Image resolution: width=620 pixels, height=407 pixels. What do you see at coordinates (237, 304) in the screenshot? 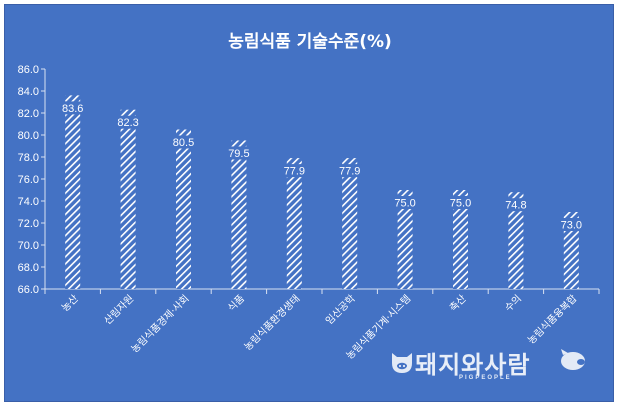
I see `x-tick-label: 식품` at bounding box center [237, 304].